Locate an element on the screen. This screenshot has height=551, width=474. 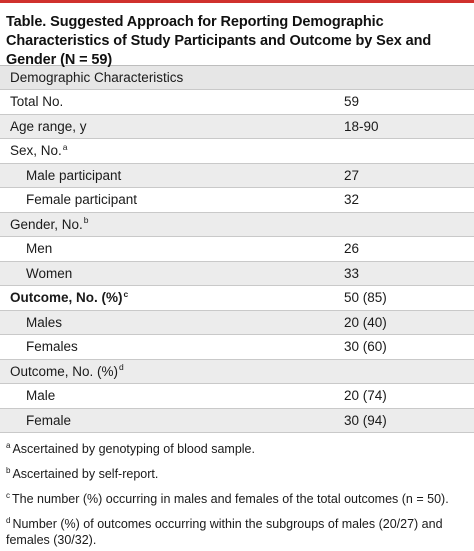
footnote-b: b Ascertained by self-report. is located at coordinates (240, 474).